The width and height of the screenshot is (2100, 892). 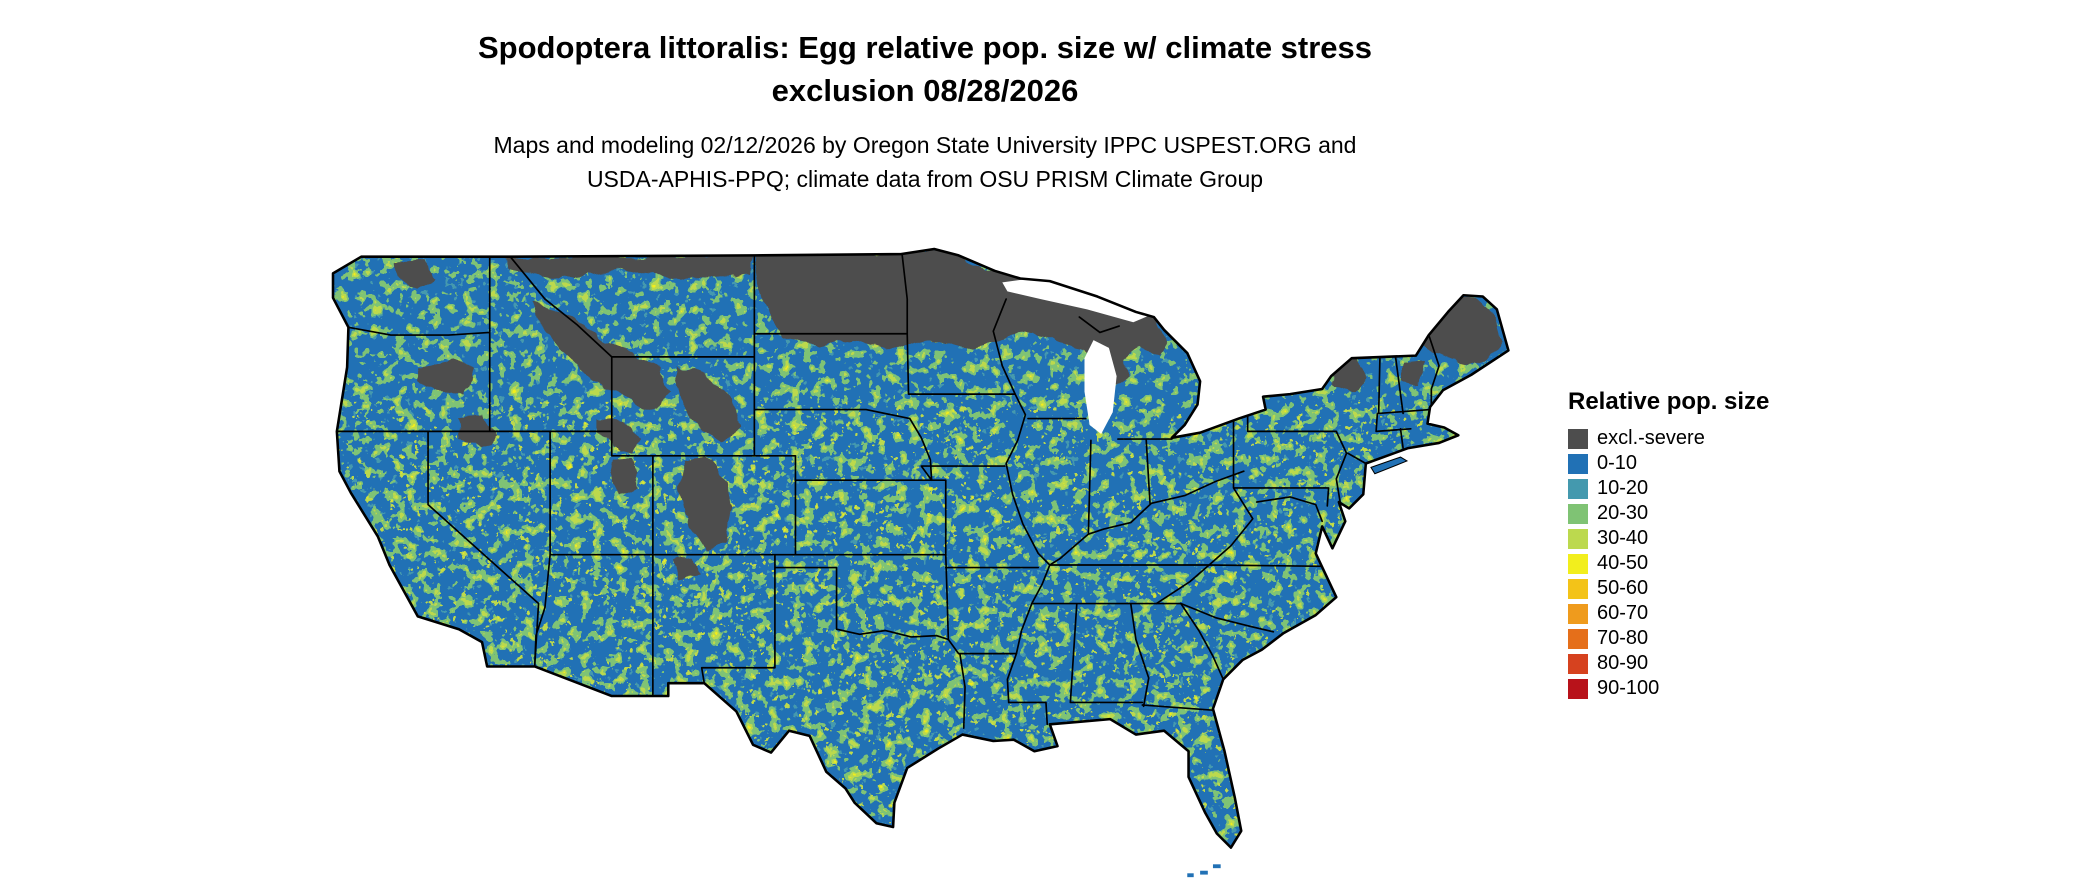 I want to click on legend-item: 80-90, so click(x=1668, y=663).